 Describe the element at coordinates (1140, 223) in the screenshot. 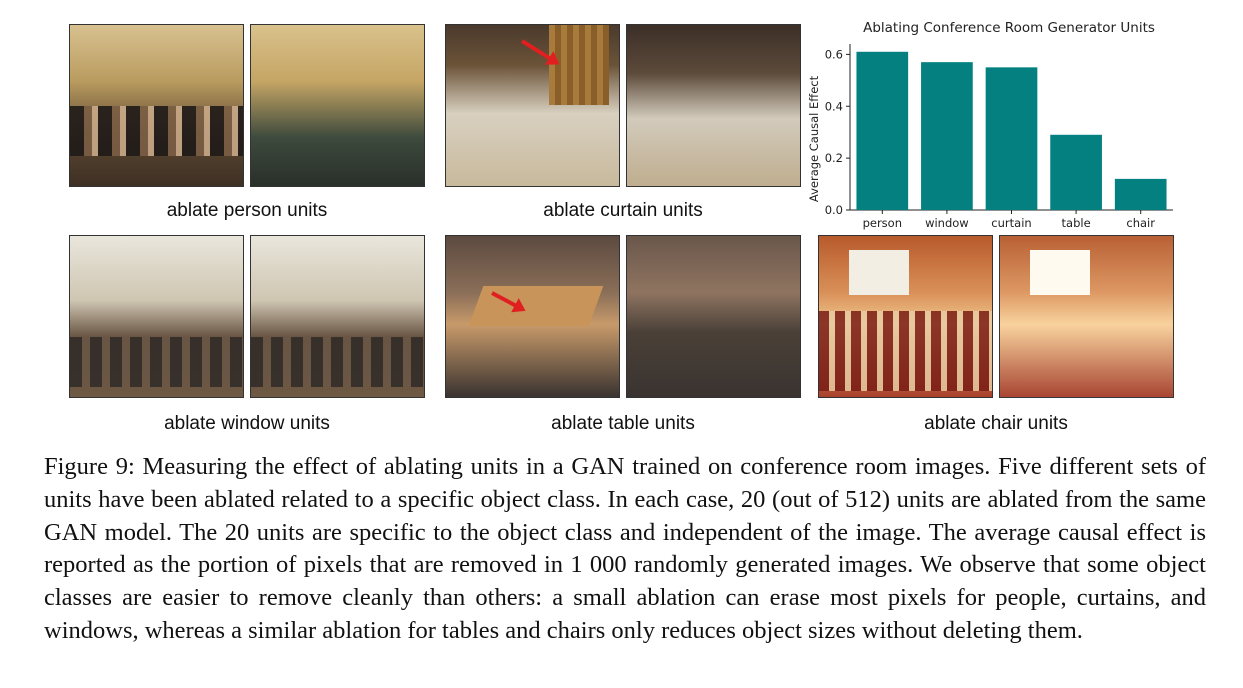

I see `x-tick-label: chair` at that location.